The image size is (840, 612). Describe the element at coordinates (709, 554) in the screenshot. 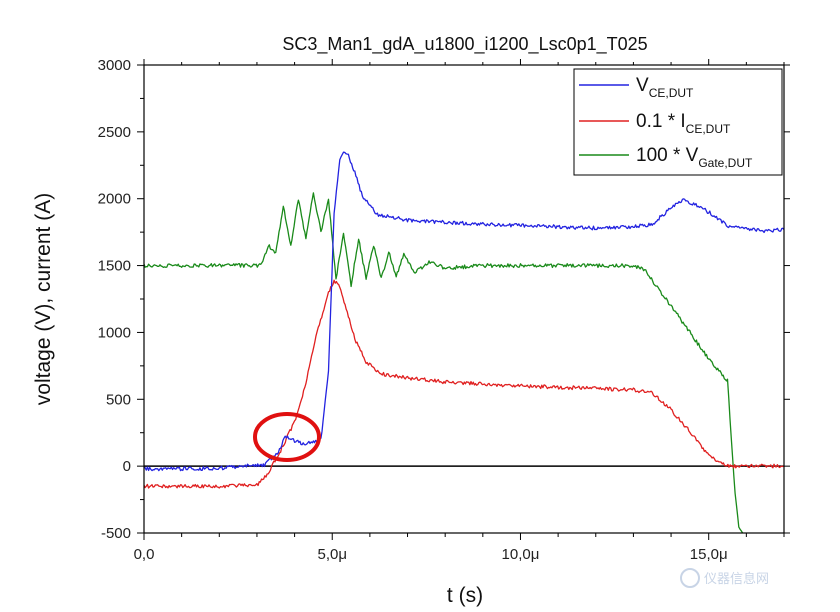

I see `x-tick-label: 15,0μ` at that location.